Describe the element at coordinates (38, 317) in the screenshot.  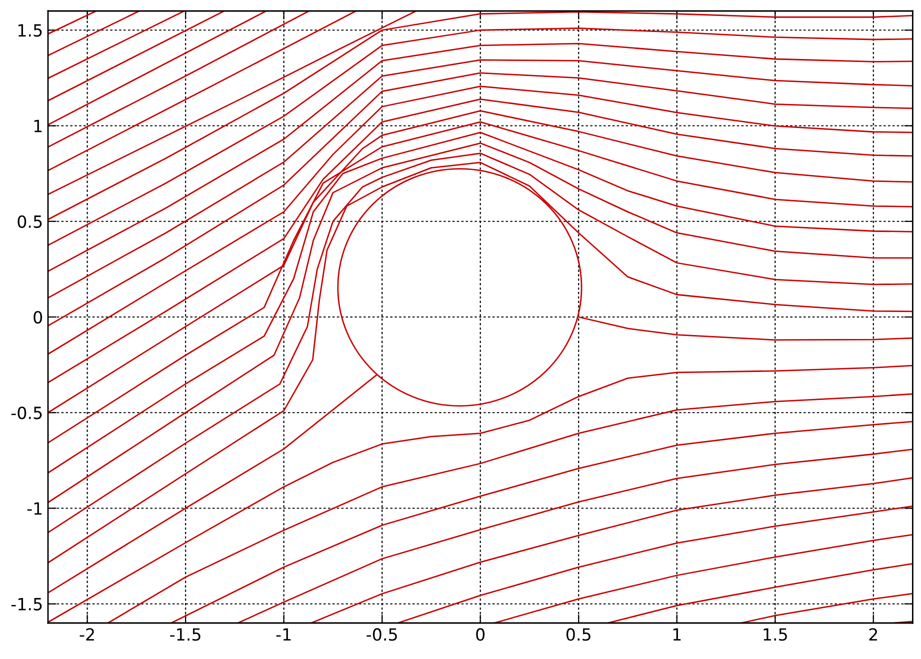
I see `y-tick-label: 0` at that location.